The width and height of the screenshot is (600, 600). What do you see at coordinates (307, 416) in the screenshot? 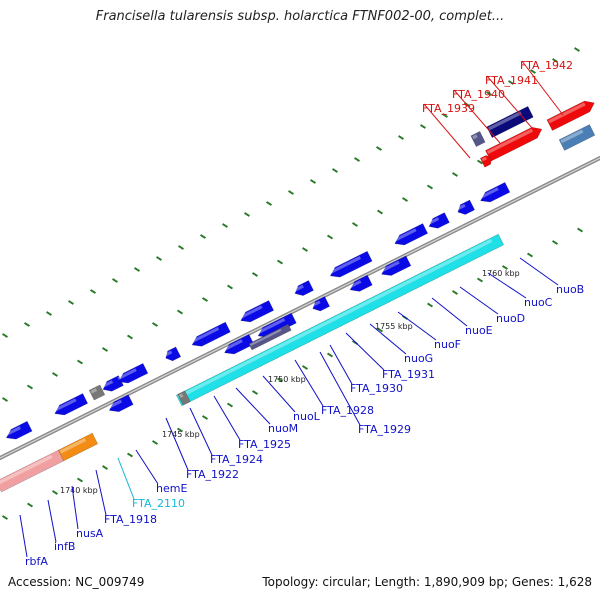
I see `gene-label-nuol: nuoL` at bounding box center [307, 416].